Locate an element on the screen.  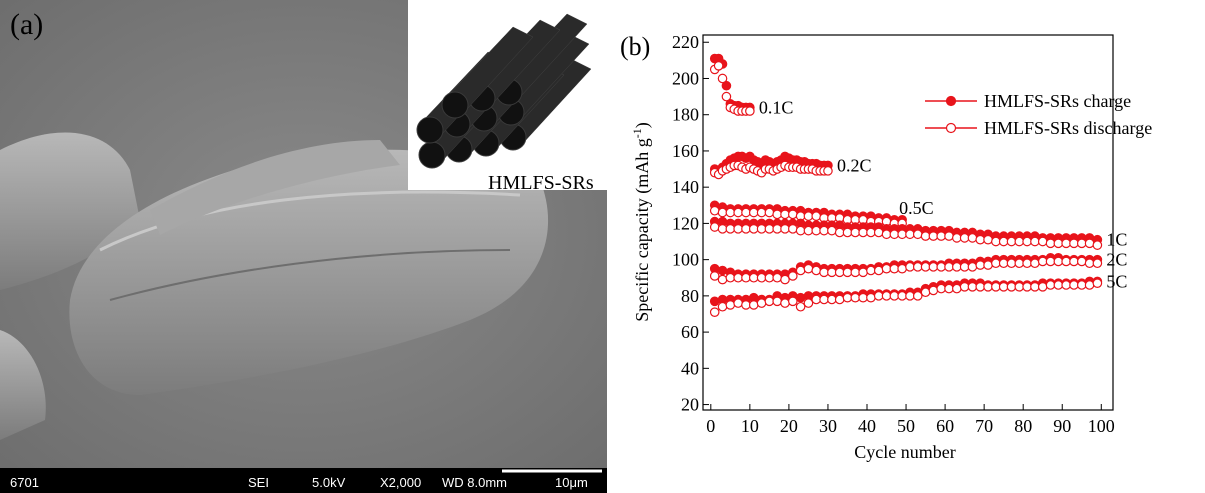
x-tick-label: 20 is located at coordinates (789, 426).